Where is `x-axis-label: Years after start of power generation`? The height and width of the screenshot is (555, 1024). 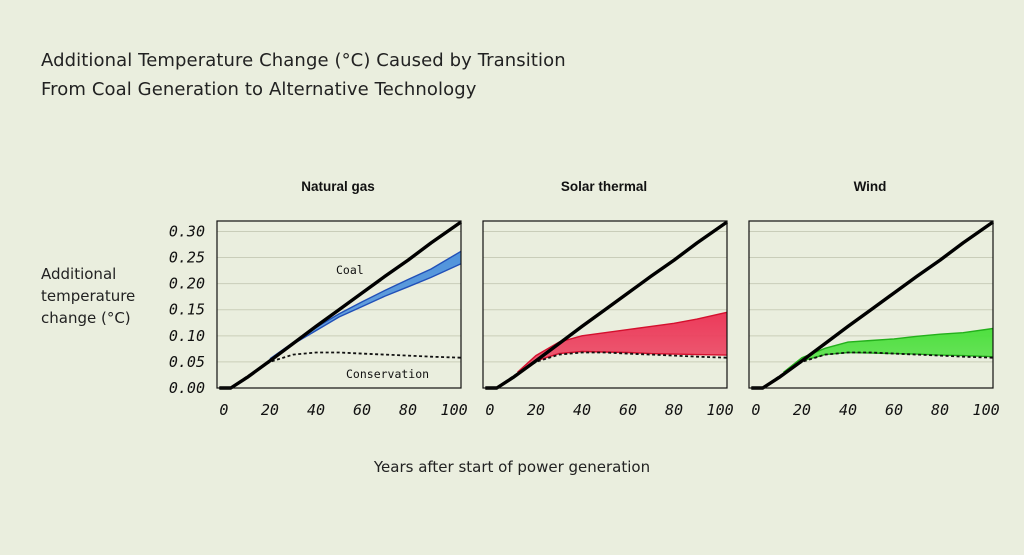
x-axis-label: Years after start of power generation is located at coordinates (512, 467).